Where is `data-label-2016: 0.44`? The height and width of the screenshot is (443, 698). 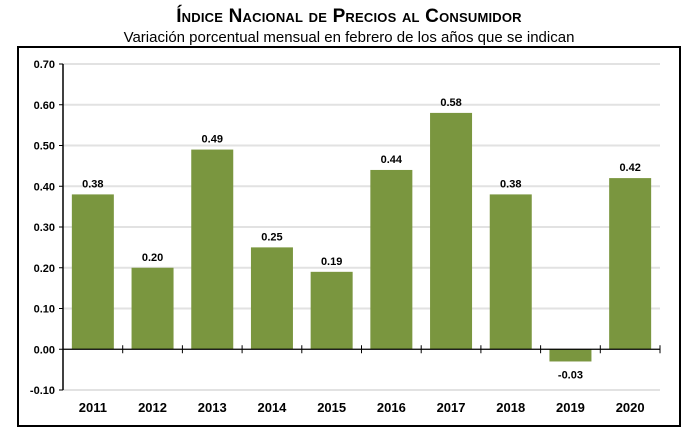 data-label-2016: 0.44 is located at coordinates (392, 160).